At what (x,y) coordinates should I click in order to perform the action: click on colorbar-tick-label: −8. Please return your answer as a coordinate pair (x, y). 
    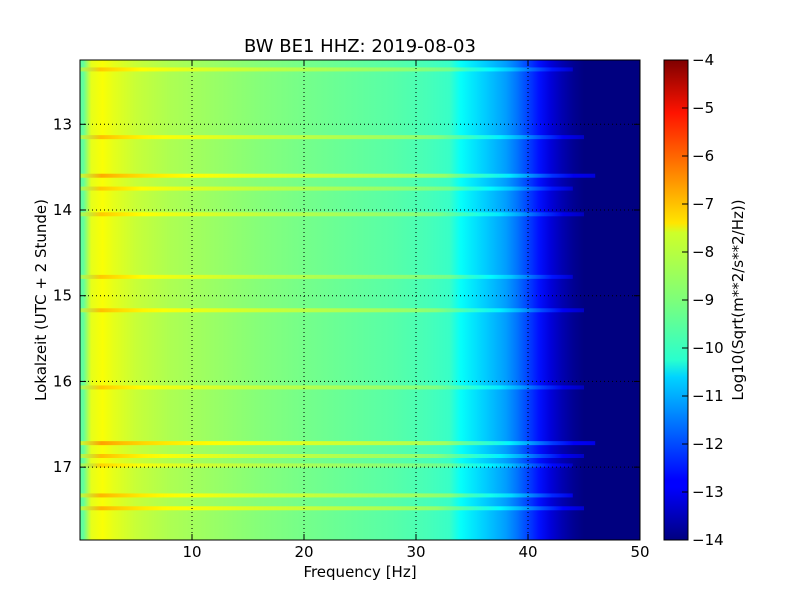
    Looking at the image, I should click on (703, 252).